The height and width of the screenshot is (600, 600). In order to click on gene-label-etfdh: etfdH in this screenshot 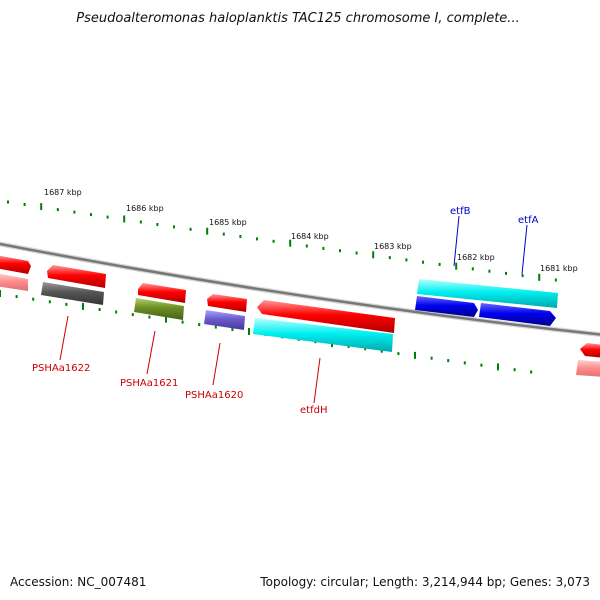, I will do `click(313, 410)`.